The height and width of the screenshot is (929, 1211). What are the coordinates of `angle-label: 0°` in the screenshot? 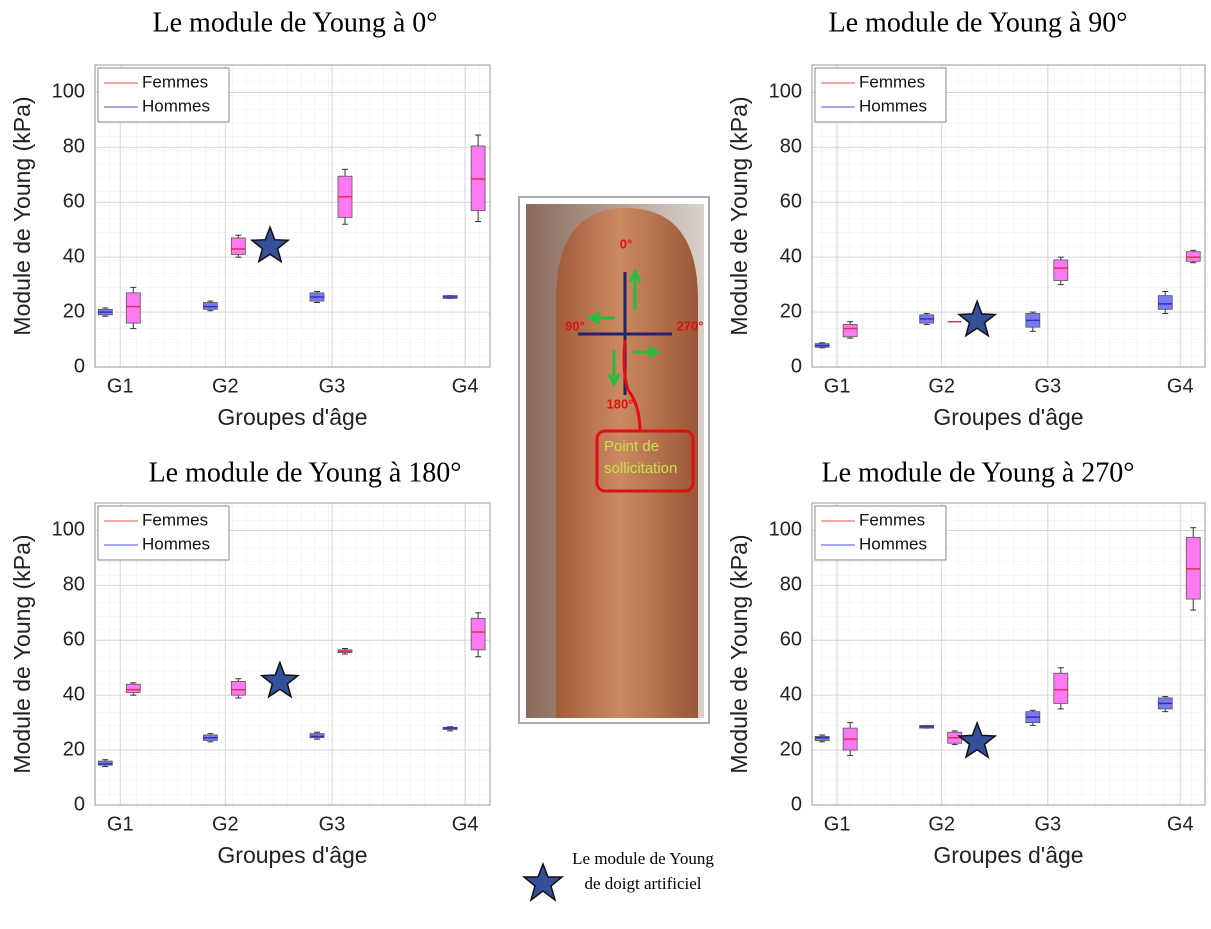 It's located at (626, 243).